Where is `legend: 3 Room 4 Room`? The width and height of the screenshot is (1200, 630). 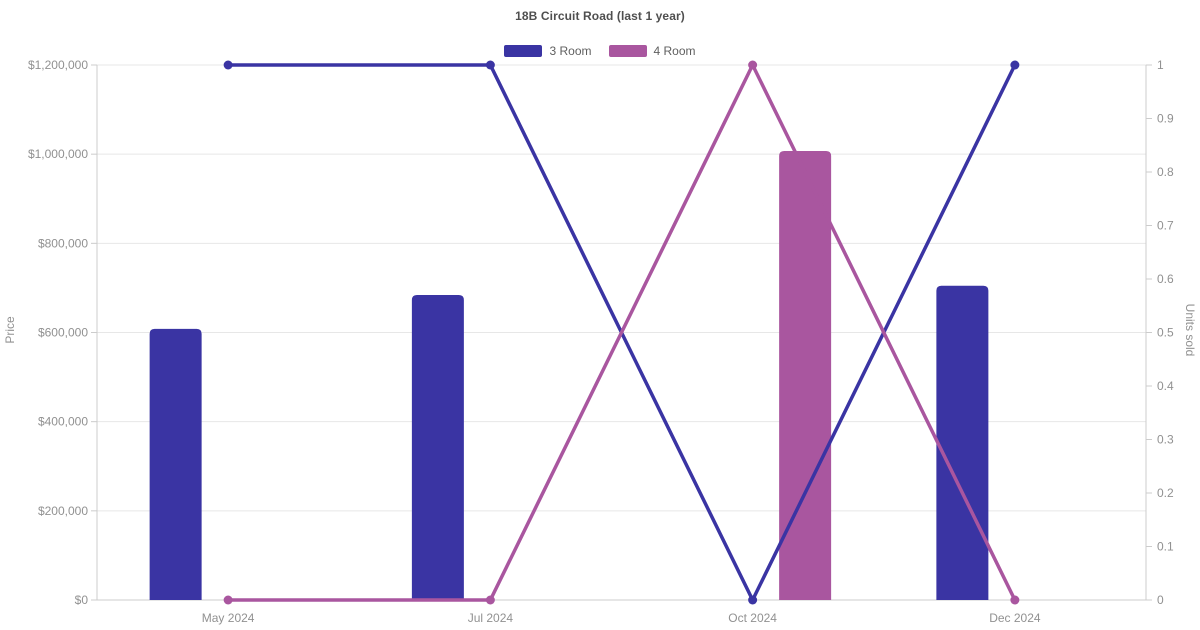 legend: 3 Room 4 Room is located at coordinates (600, 51).